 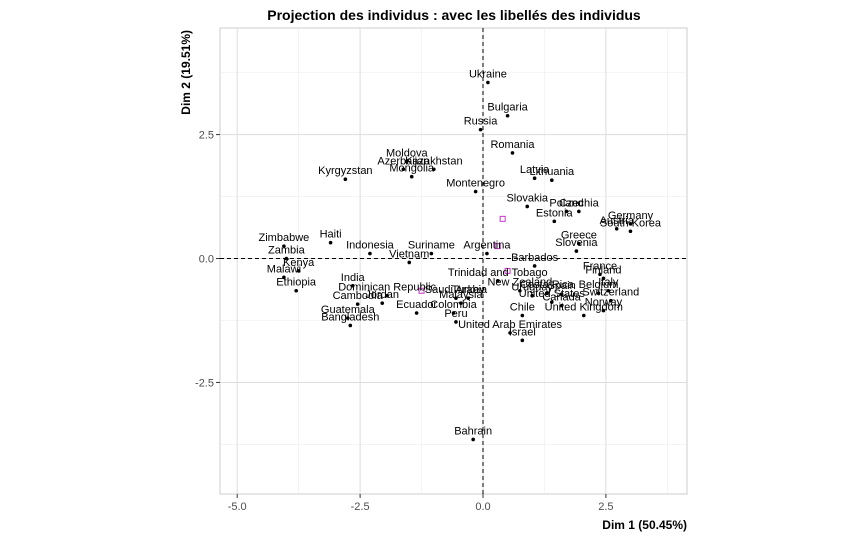 I want to click on data-point-label: France, so click(x=600, y=266).